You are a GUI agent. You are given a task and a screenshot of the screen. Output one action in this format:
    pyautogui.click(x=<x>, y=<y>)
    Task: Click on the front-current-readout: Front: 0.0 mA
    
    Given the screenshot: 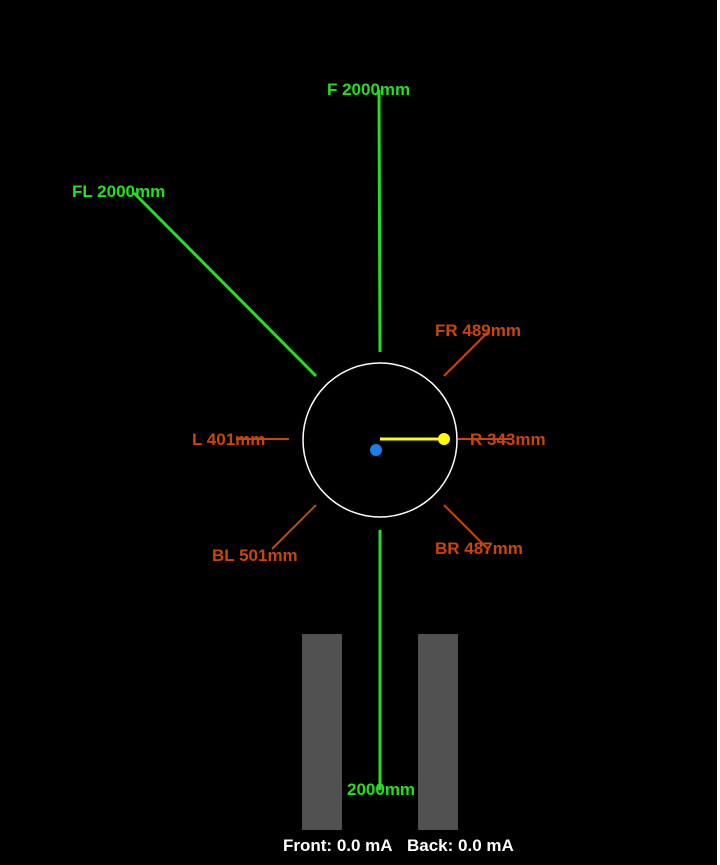 What is the action you would take?
    pyautogui.click(x=338, y=845)
    